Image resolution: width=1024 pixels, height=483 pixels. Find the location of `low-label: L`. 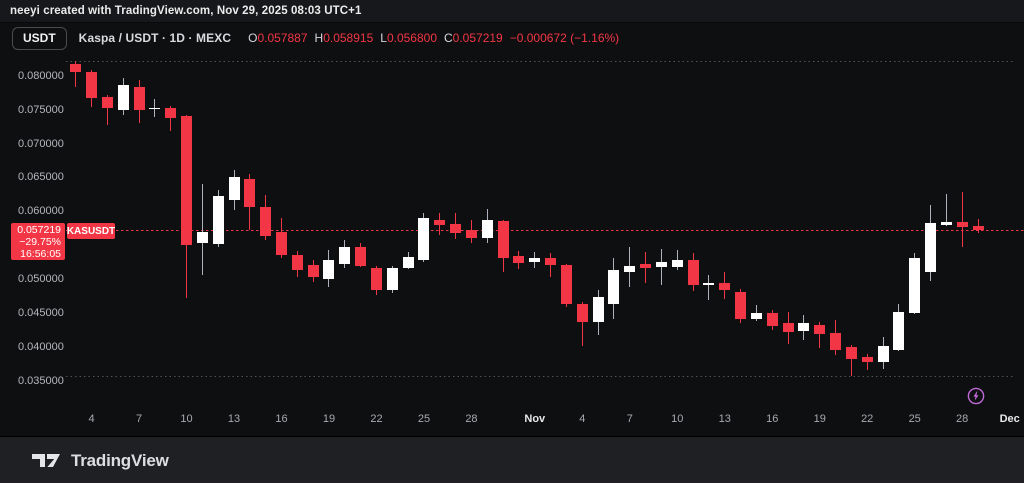

low-label: L is located at coordinates (383, 38).